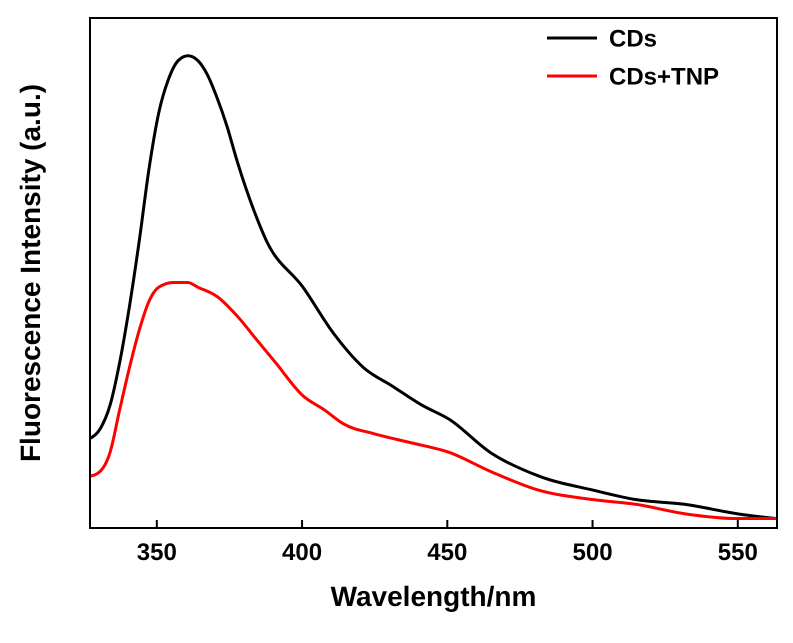 The height and width of the screenshot is (643, 793). What do you see at coordinates (156, 552) in the screenshot?
I see `x-tick-label: 350` at bounding box center [156, 552].